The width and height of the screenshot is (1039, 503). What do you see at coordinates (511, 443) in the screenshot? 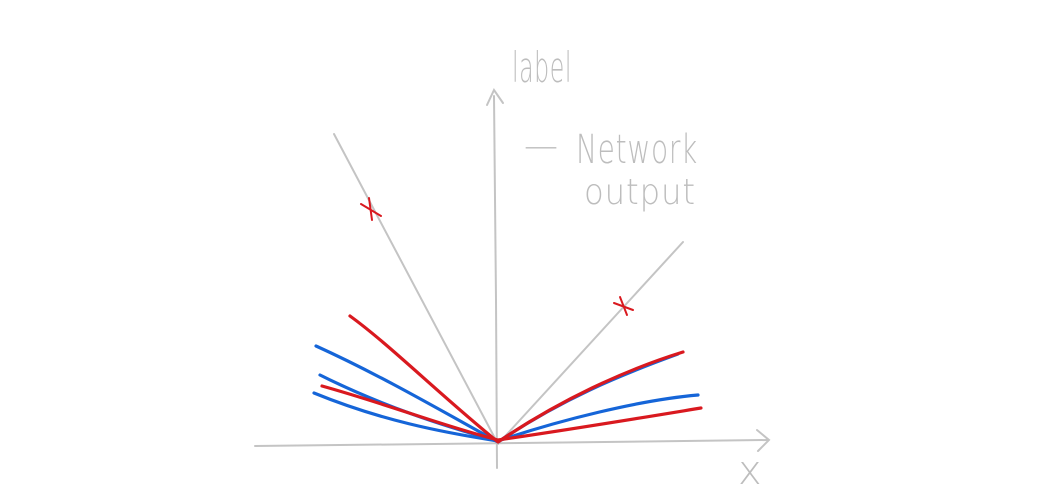
I see `x-axis` at bounding box center [511, 443].